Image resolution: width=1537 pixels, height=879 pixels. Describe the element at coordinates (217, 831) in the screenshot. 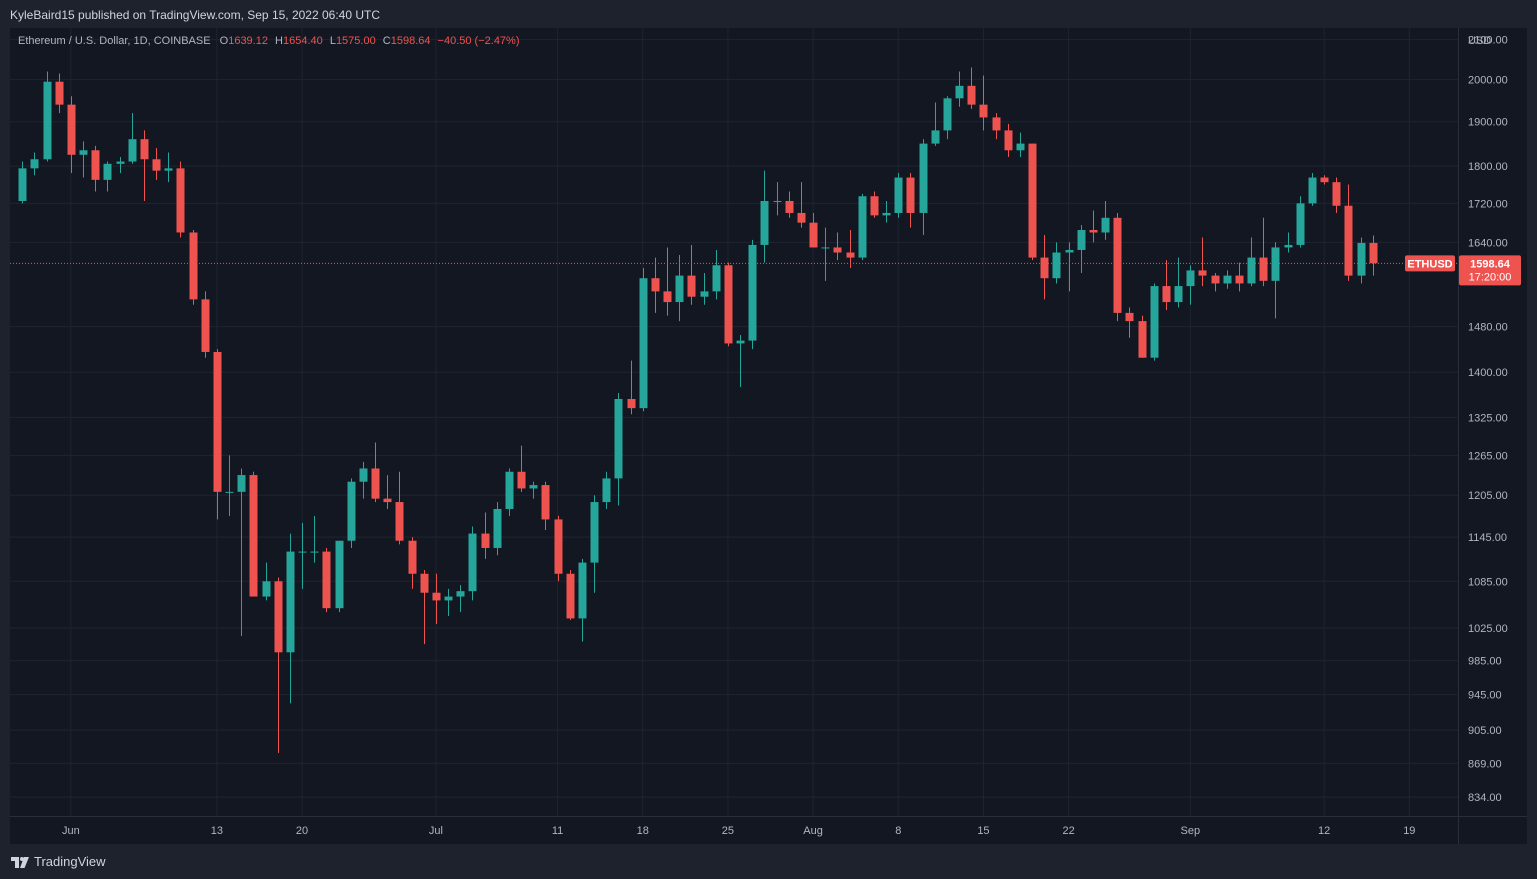

I see `x-tick-label: 13` at that location.